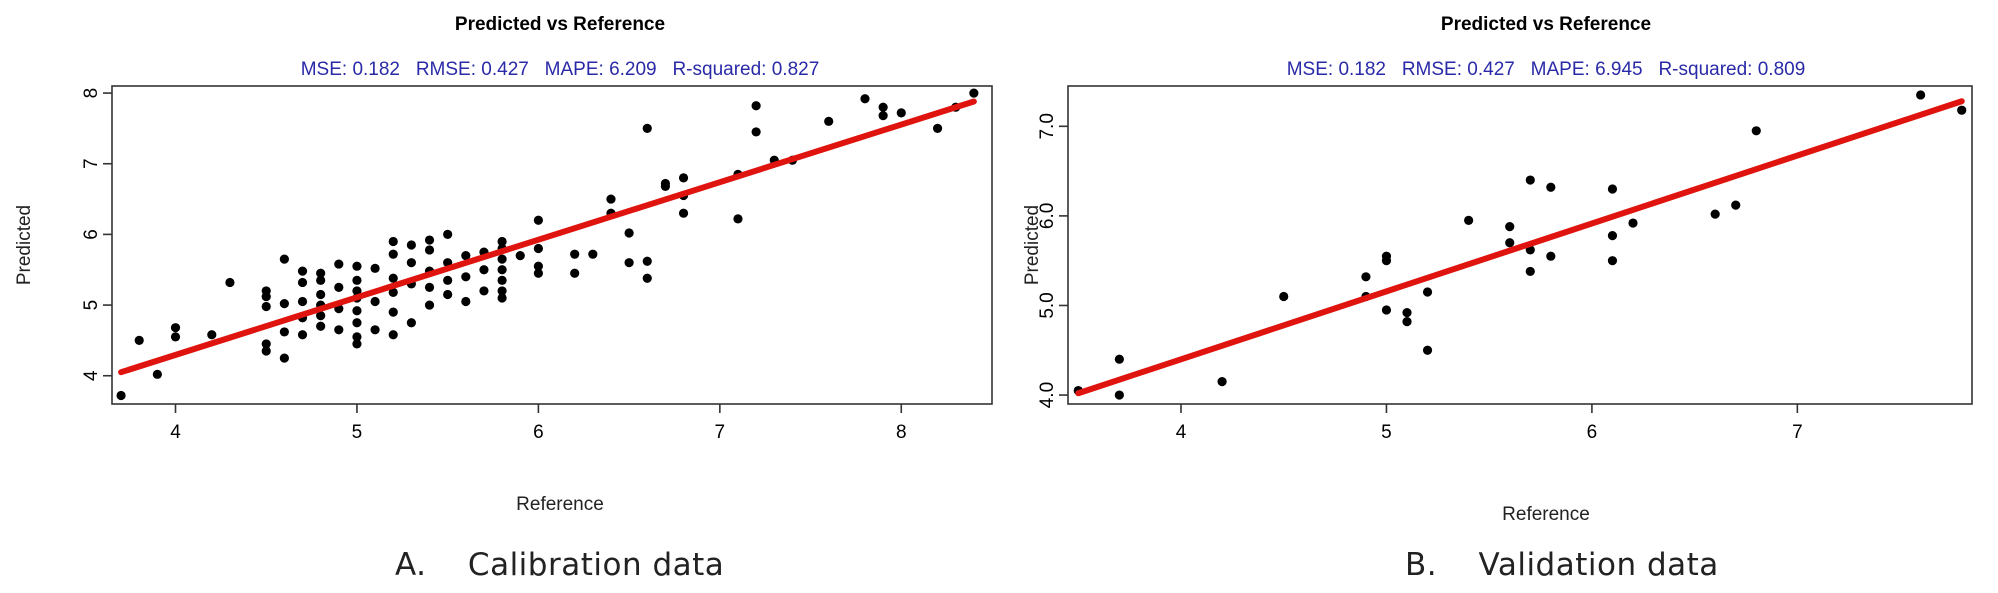  Describe the element at coordinates (1047, 126) in the screenshot. I see `y-tick-label: 7.0` at that location.